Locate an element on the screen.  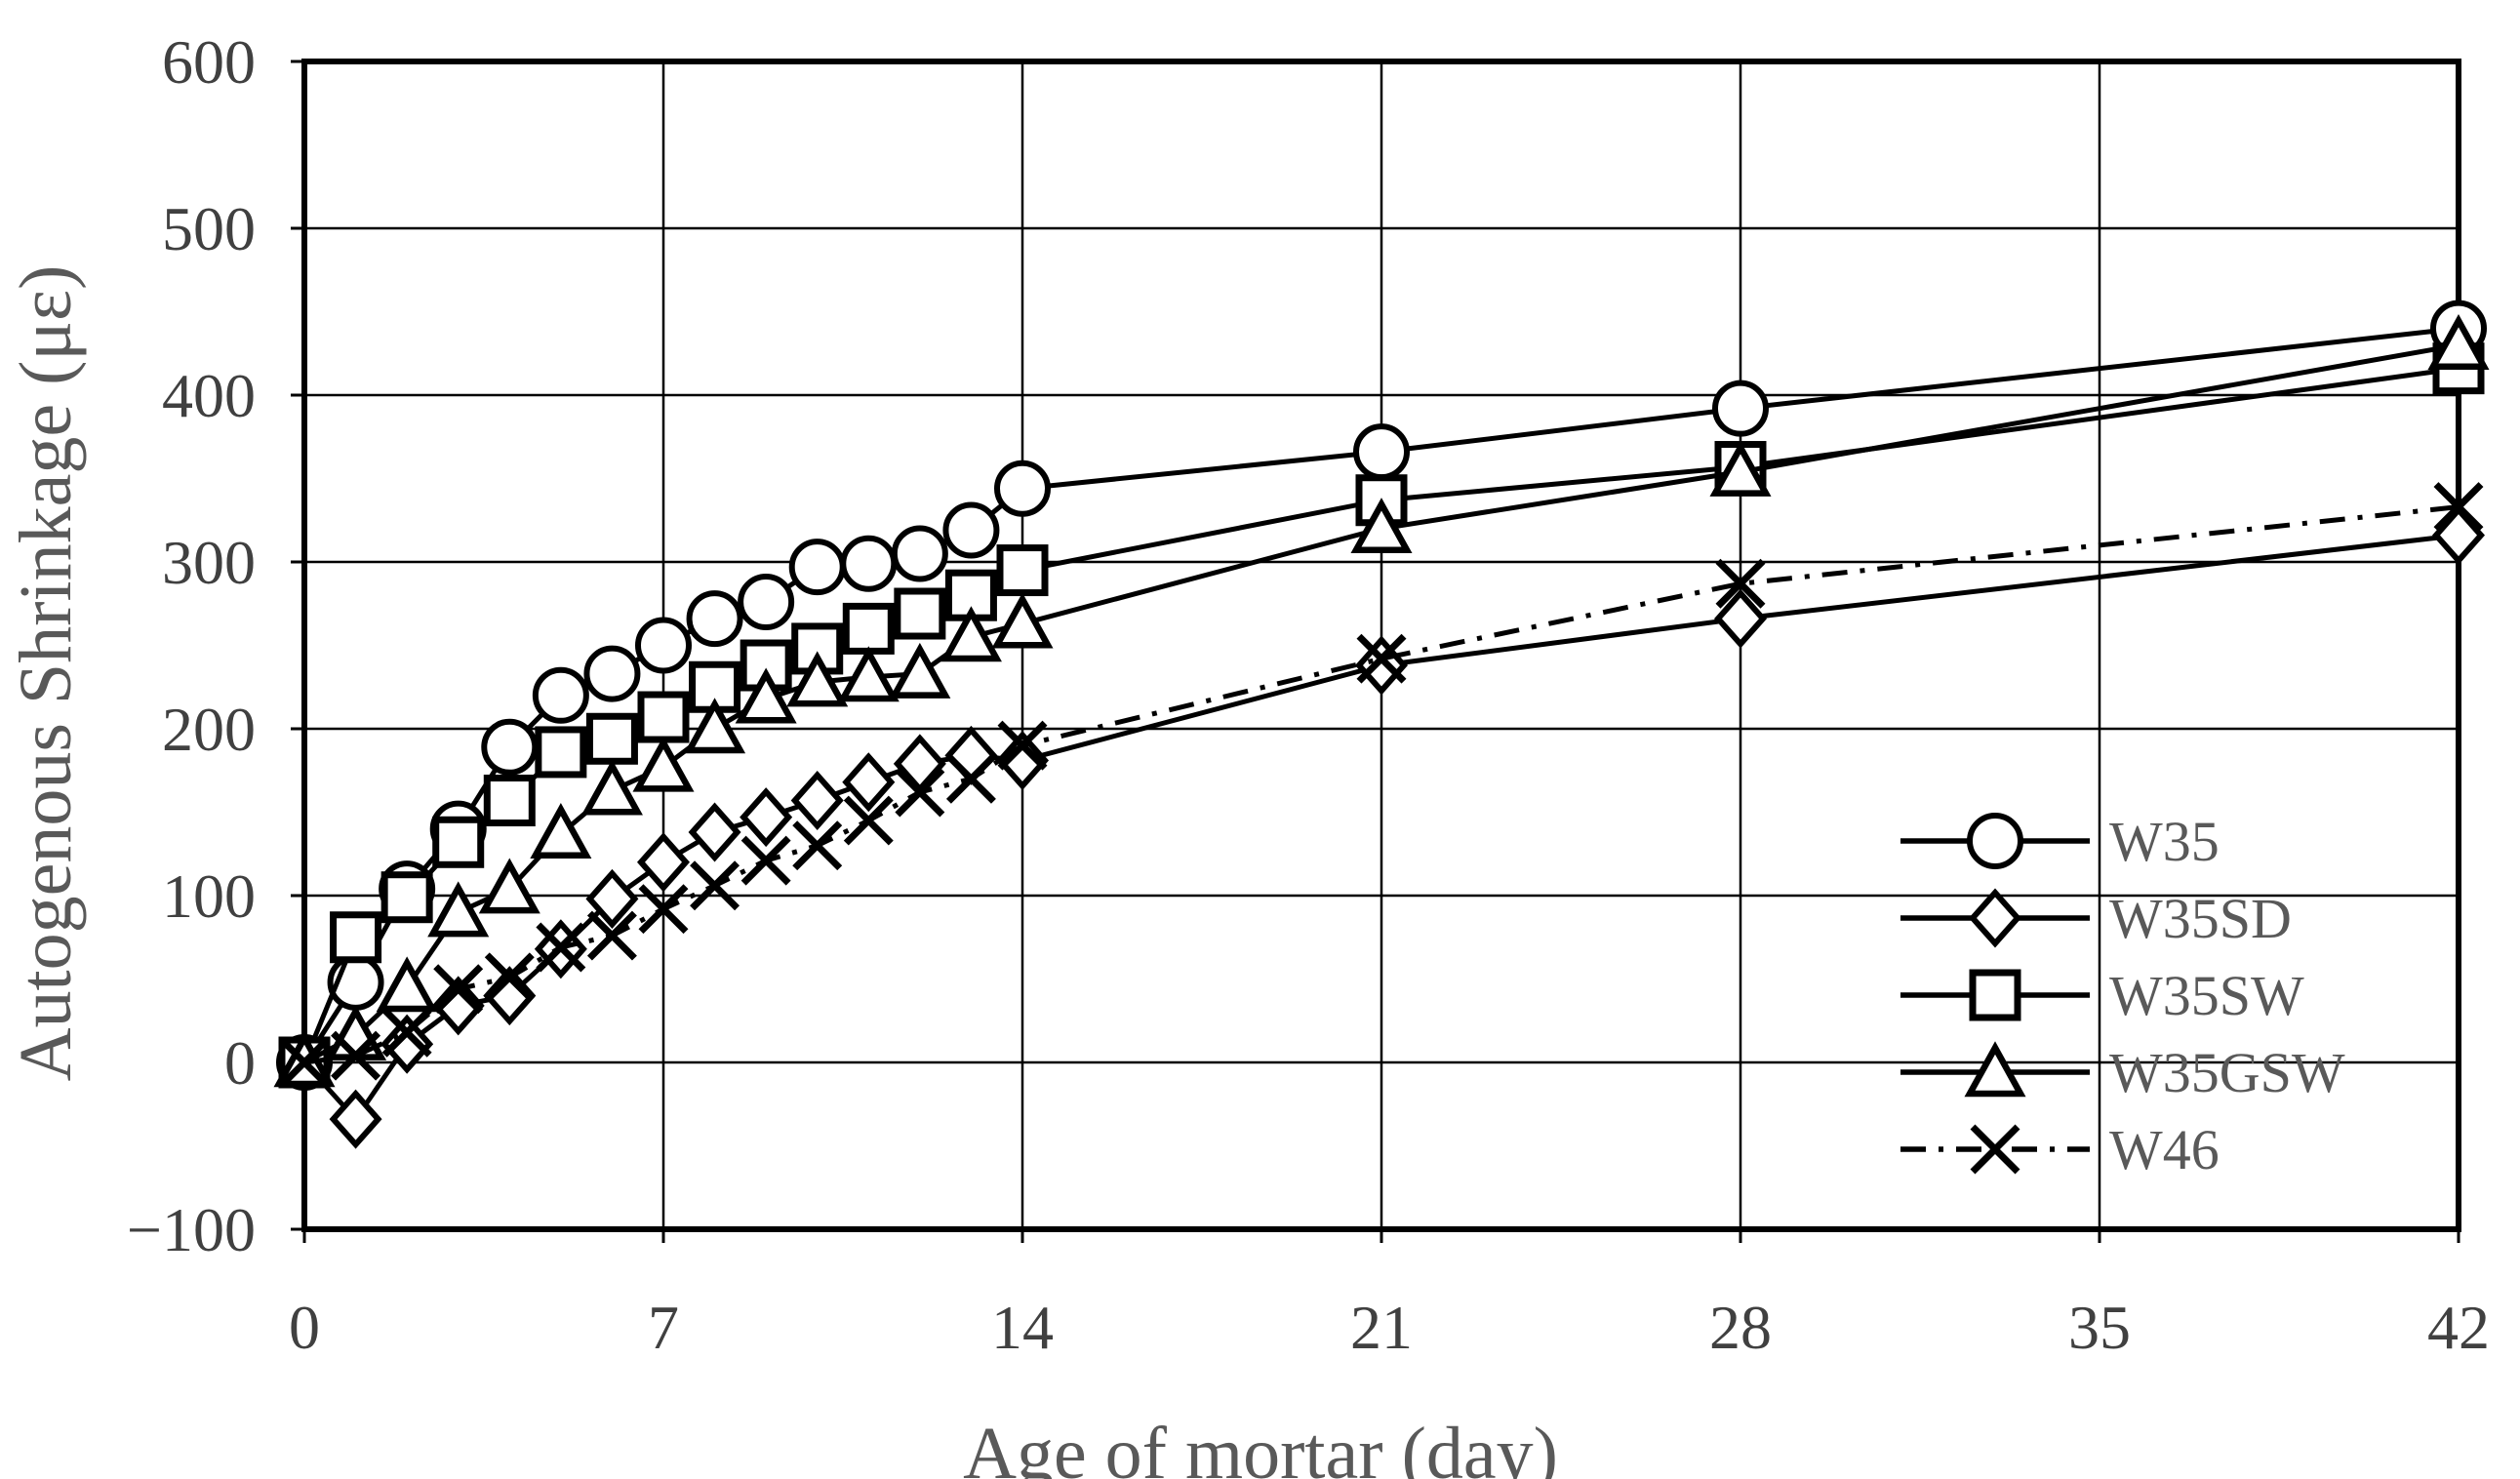
x-axis-title: Age of mortar (day) is located at coordinates (1260, 1446).